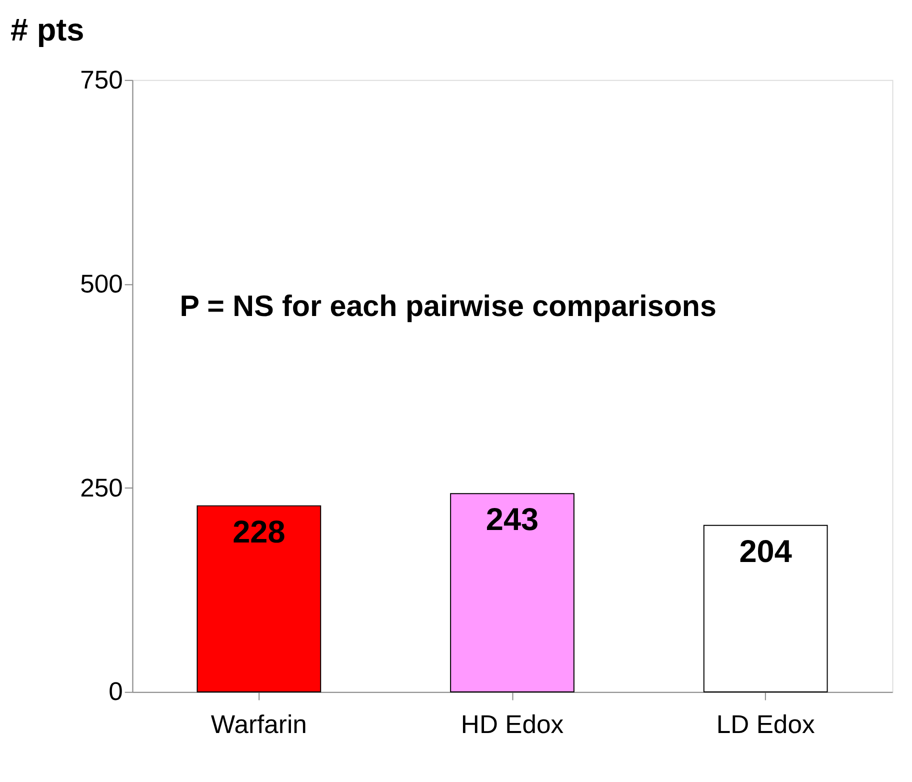  I want to click on y-axis-title: # pts, so click(47, 29).